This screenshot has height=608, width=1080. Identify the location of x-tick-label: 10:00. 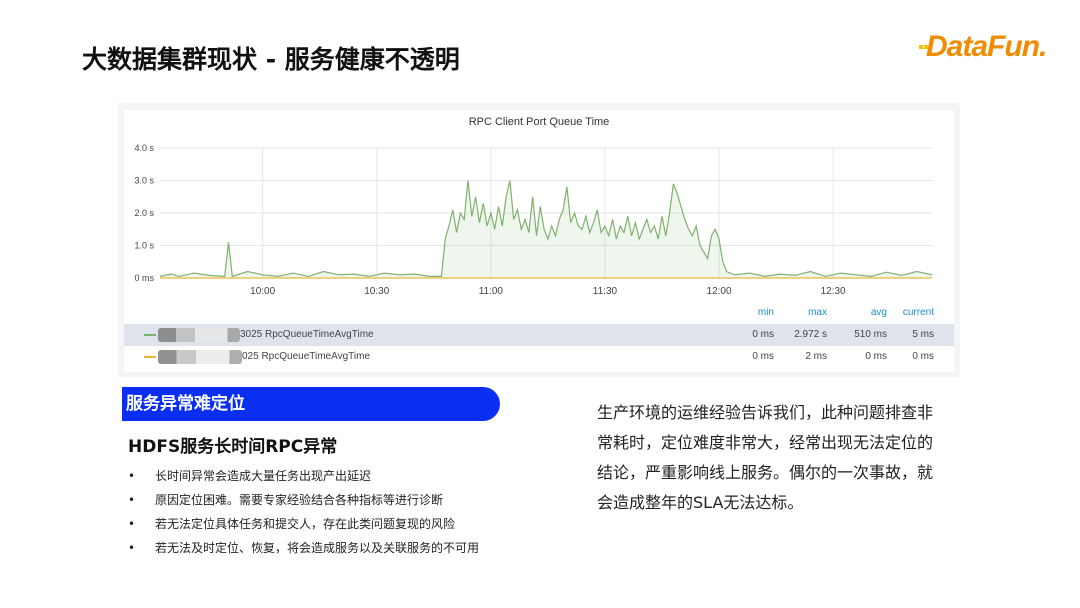
(262, 291).